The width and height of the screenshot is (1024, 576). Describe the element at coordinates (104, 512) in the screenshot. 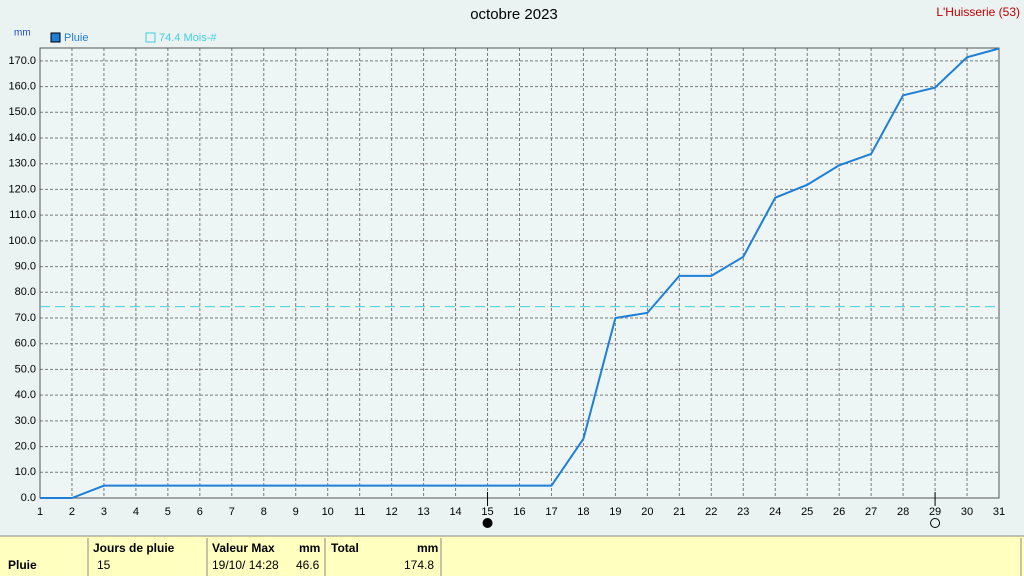

I see `x-tick-label: 3` at that location.